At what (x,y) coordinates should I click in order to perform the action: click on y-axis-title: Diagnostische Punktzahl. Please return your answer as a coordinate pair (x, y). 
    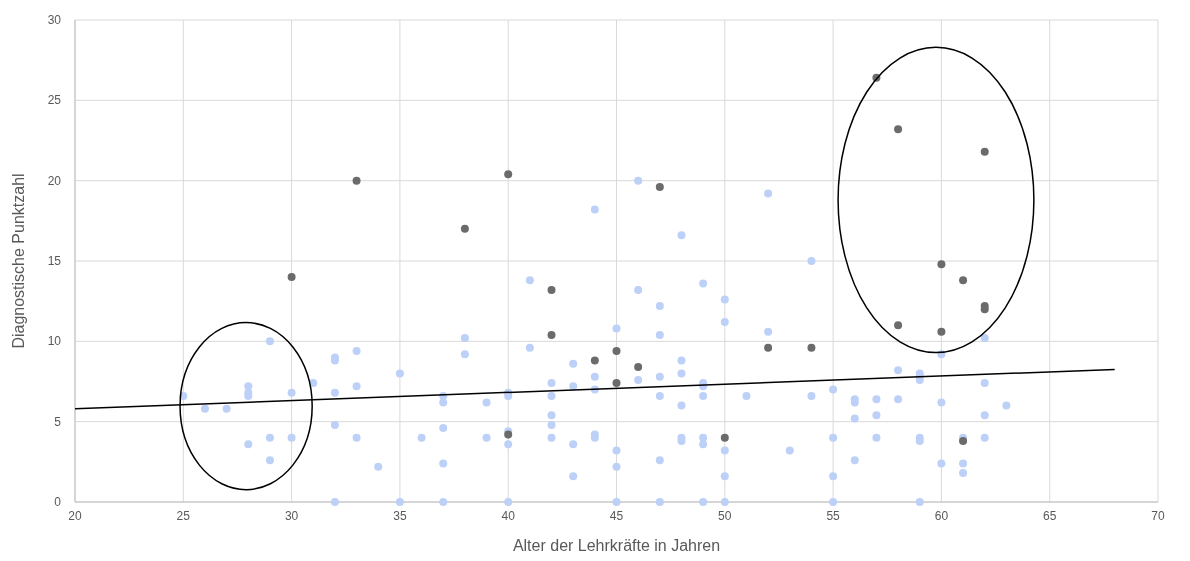
    Looking at the image, I should click on (18, 261).